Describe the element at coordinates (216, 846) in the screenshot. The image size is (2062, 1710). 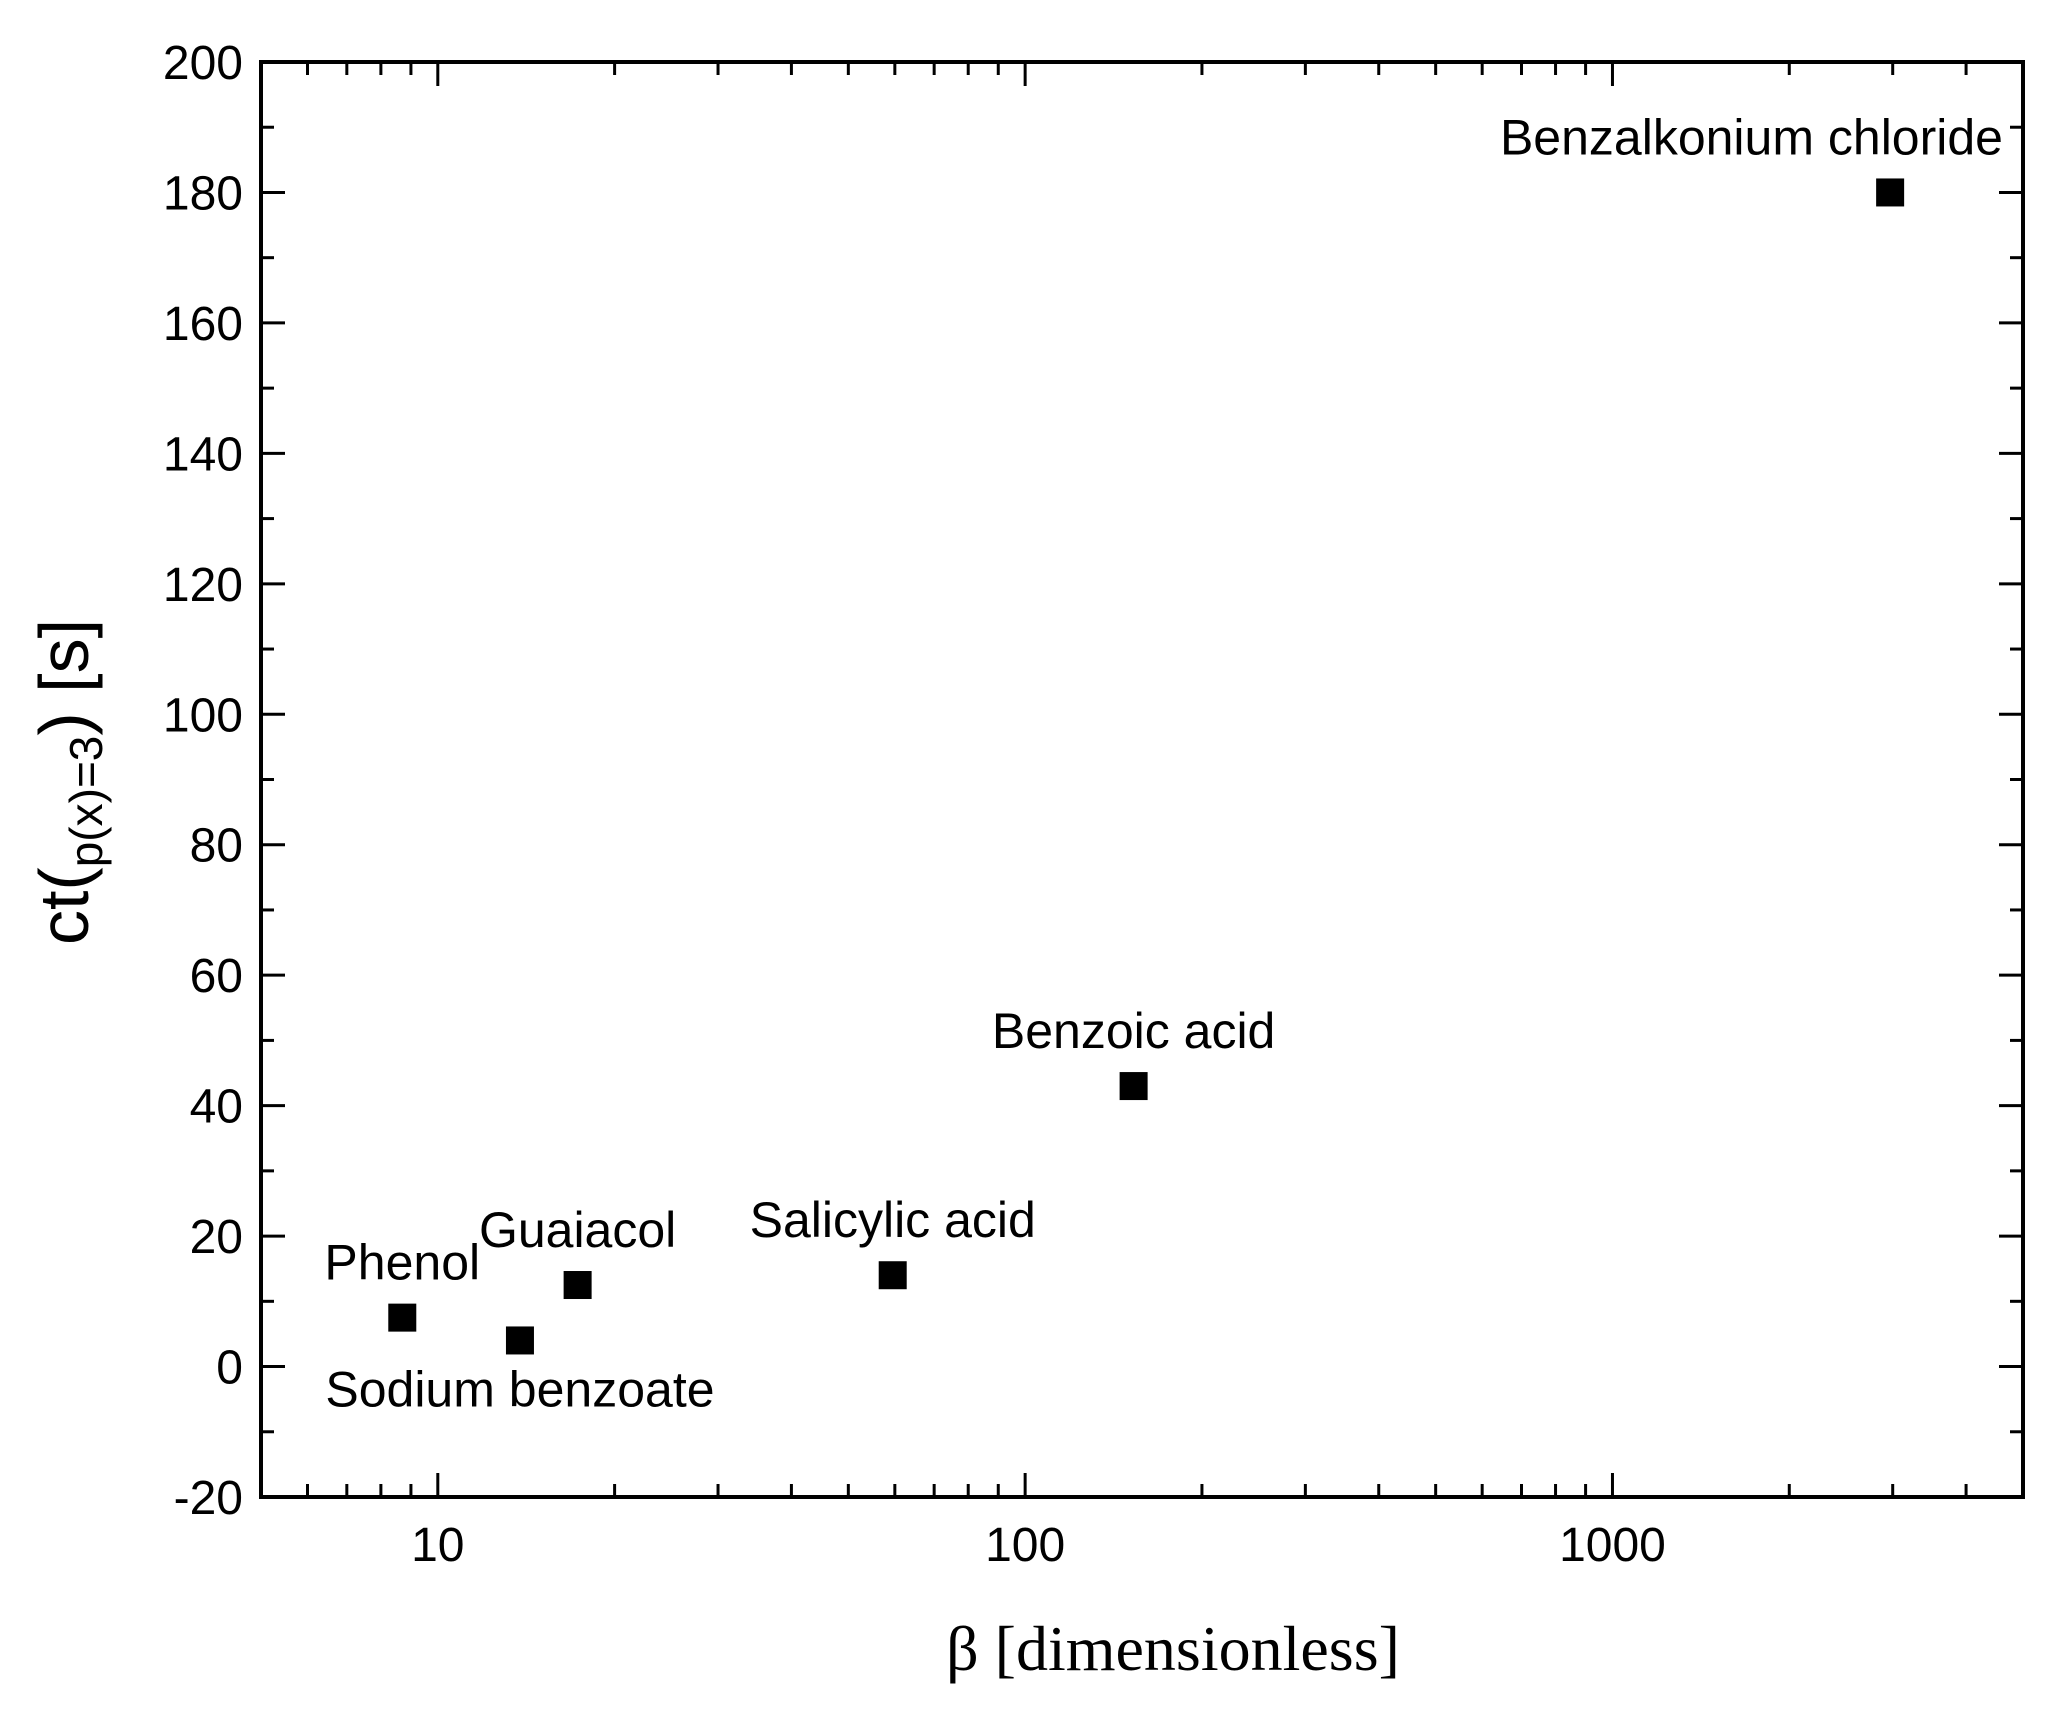
I see `y-tick-label: 80` at that location.